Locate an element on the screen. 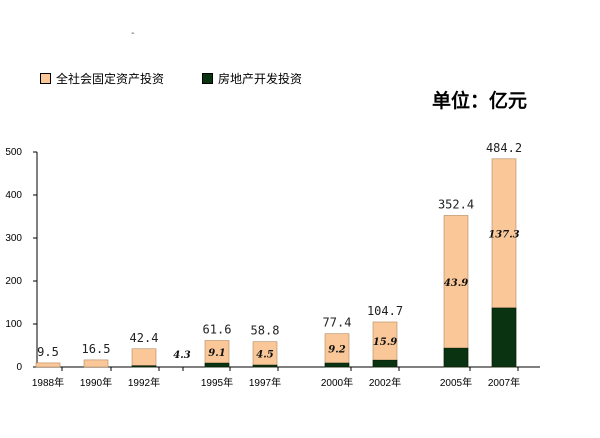 The height and width of the screenshot is (438, 600). data-label-realestate: 15.9 is located at coordinates (385, 342).